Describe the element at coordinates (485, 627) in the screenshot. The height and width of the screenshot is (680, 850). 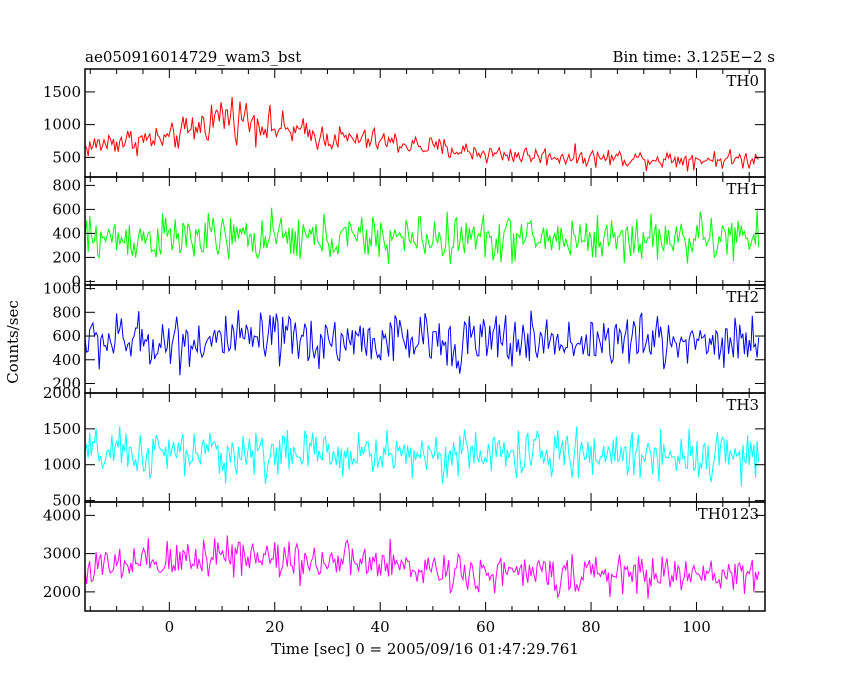
I see `x-tick-label: 60` at that location.